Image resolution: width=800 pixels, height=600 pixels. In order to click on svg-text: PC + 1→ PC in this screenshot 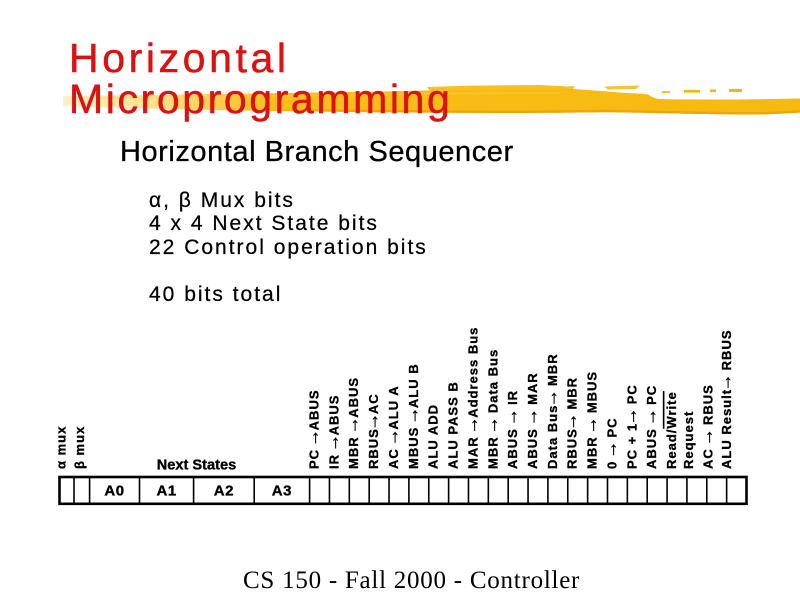, I will do `click(630, 426)`.